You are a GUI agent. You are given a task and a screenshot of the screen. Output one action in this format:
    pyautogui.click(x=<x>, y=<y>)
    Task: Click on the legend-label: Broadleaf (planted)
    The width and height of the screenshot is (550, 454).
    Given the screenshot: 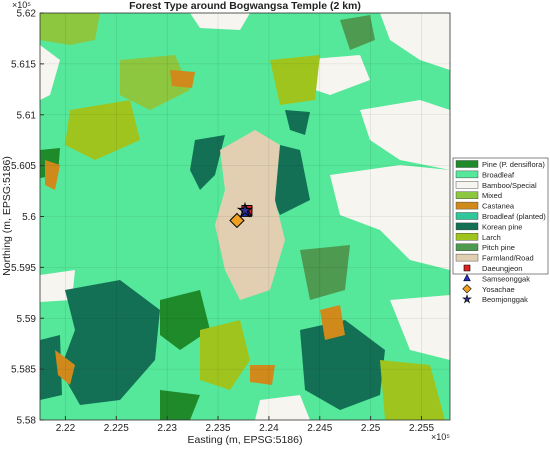 What is the action you would take?
    pyautogui.click(x=514, y=216)
    